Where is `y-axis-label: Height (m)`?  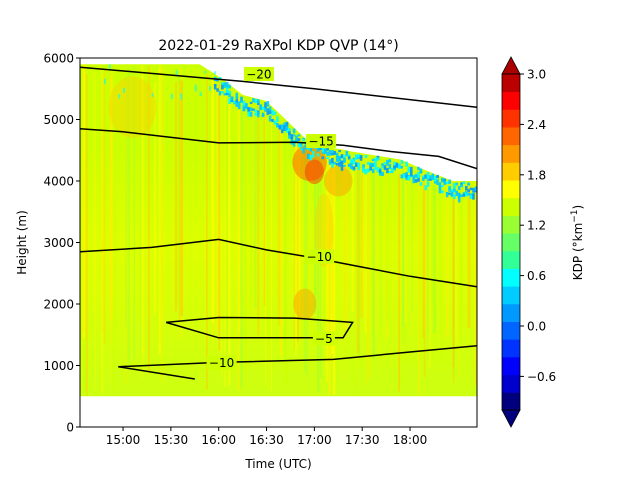
y-axis-label: Height (m) is located at coordinates (22, 242).